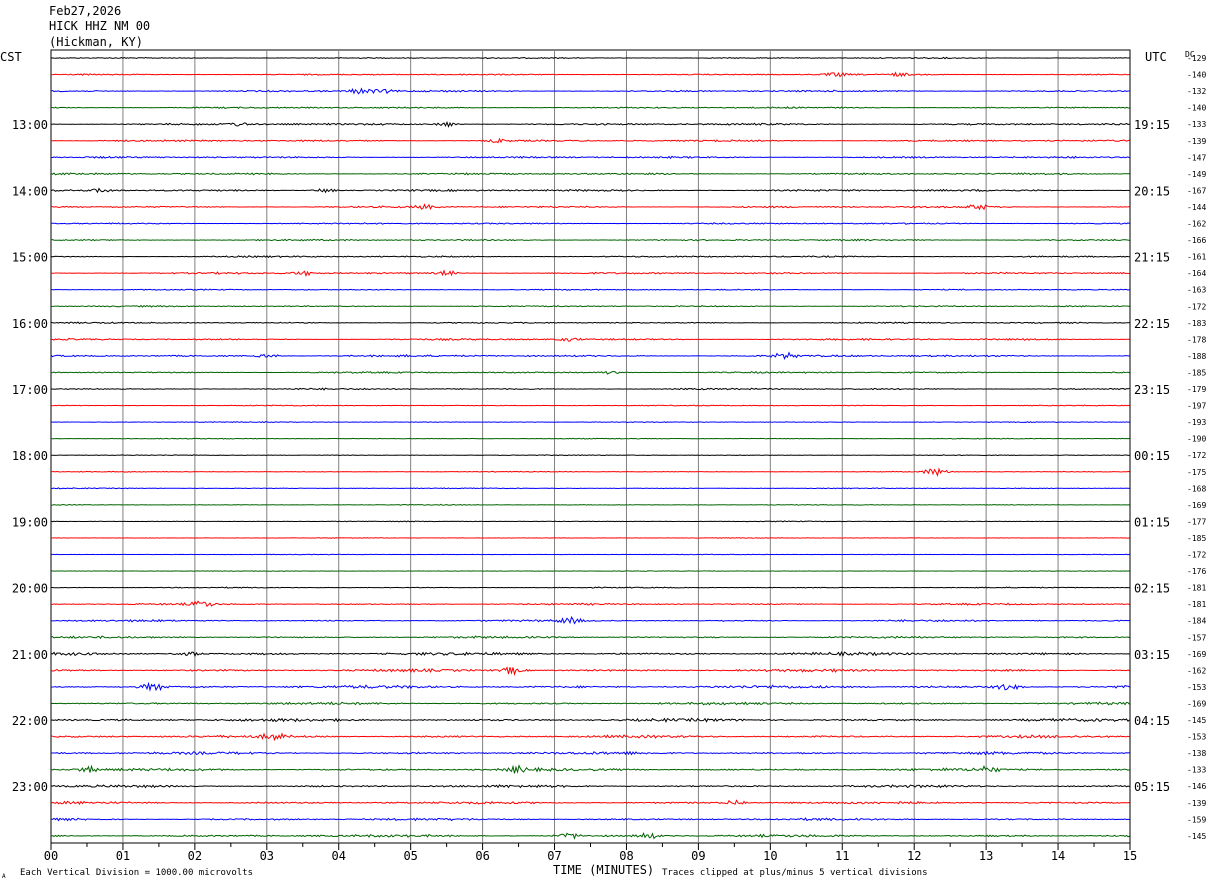 Image resolution: width=1210 pixels, height=886 pixels. Describe the element at coordinates (30, 191) in the screenshot. I see `cst-hour-label: 14:00` at that location.